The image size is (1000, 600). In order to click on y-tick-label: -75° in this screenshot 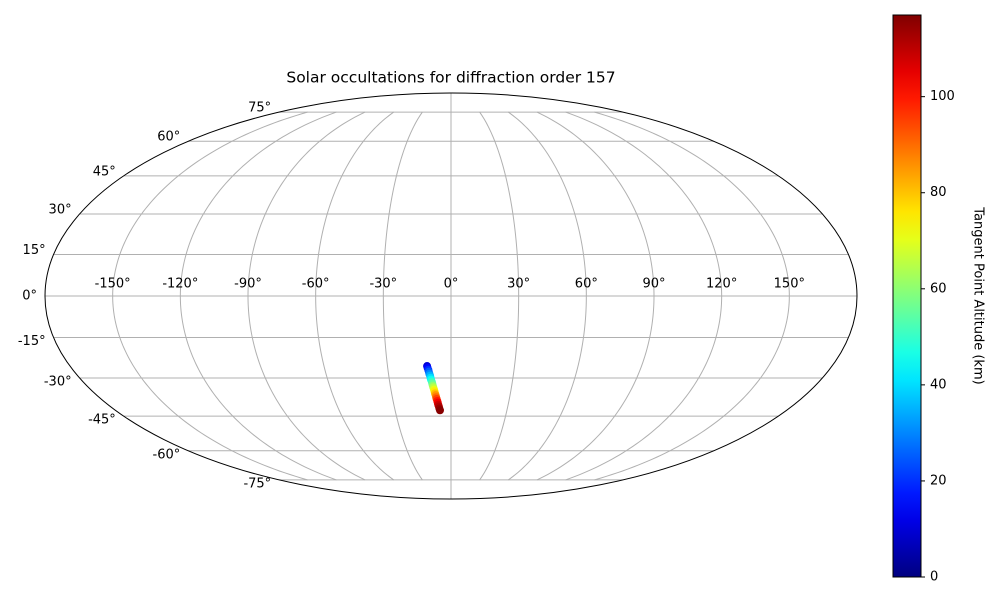, I will do `click(257, 483)`.